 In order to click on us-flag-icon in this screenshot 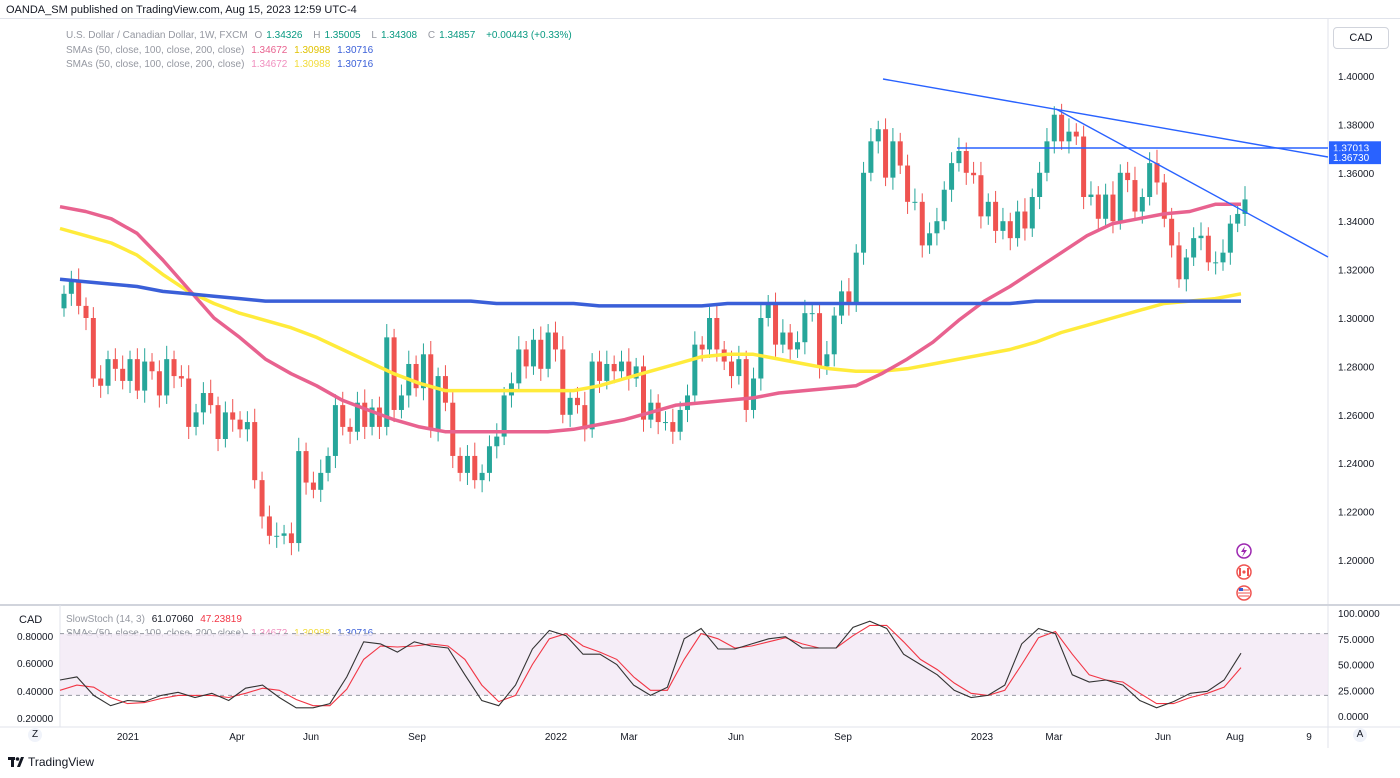, I will do `click(1244, 593)`.